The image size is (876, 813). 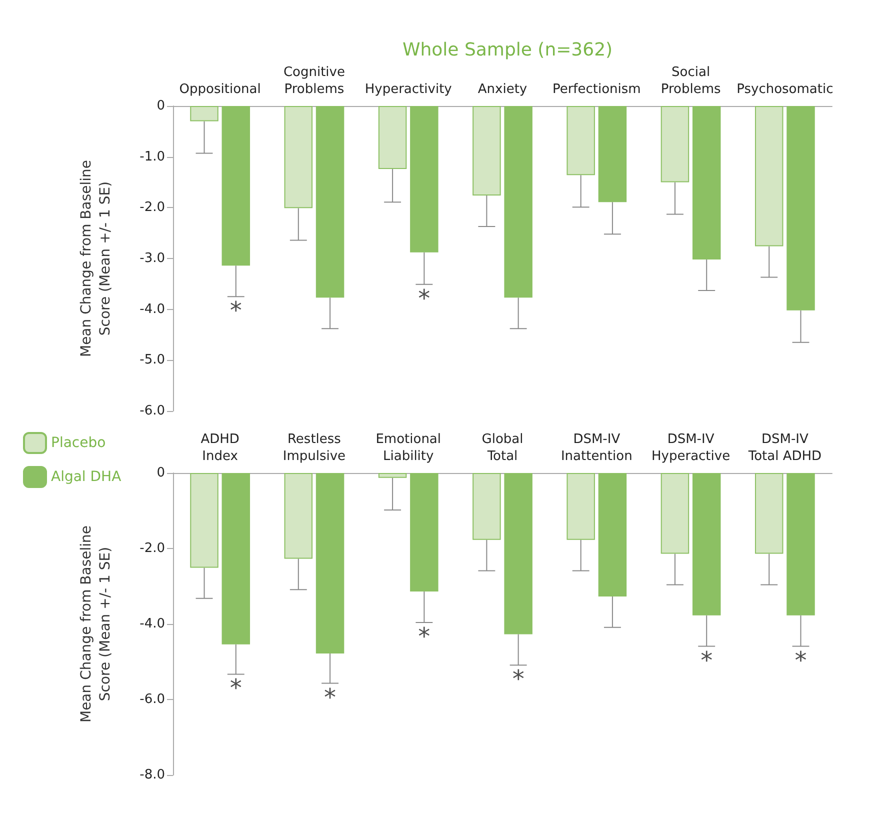 What do you see at coordinates (152, 156) in the screenshot?
I see `y-tick-label: -1.0` at bounding box center [152, 156].